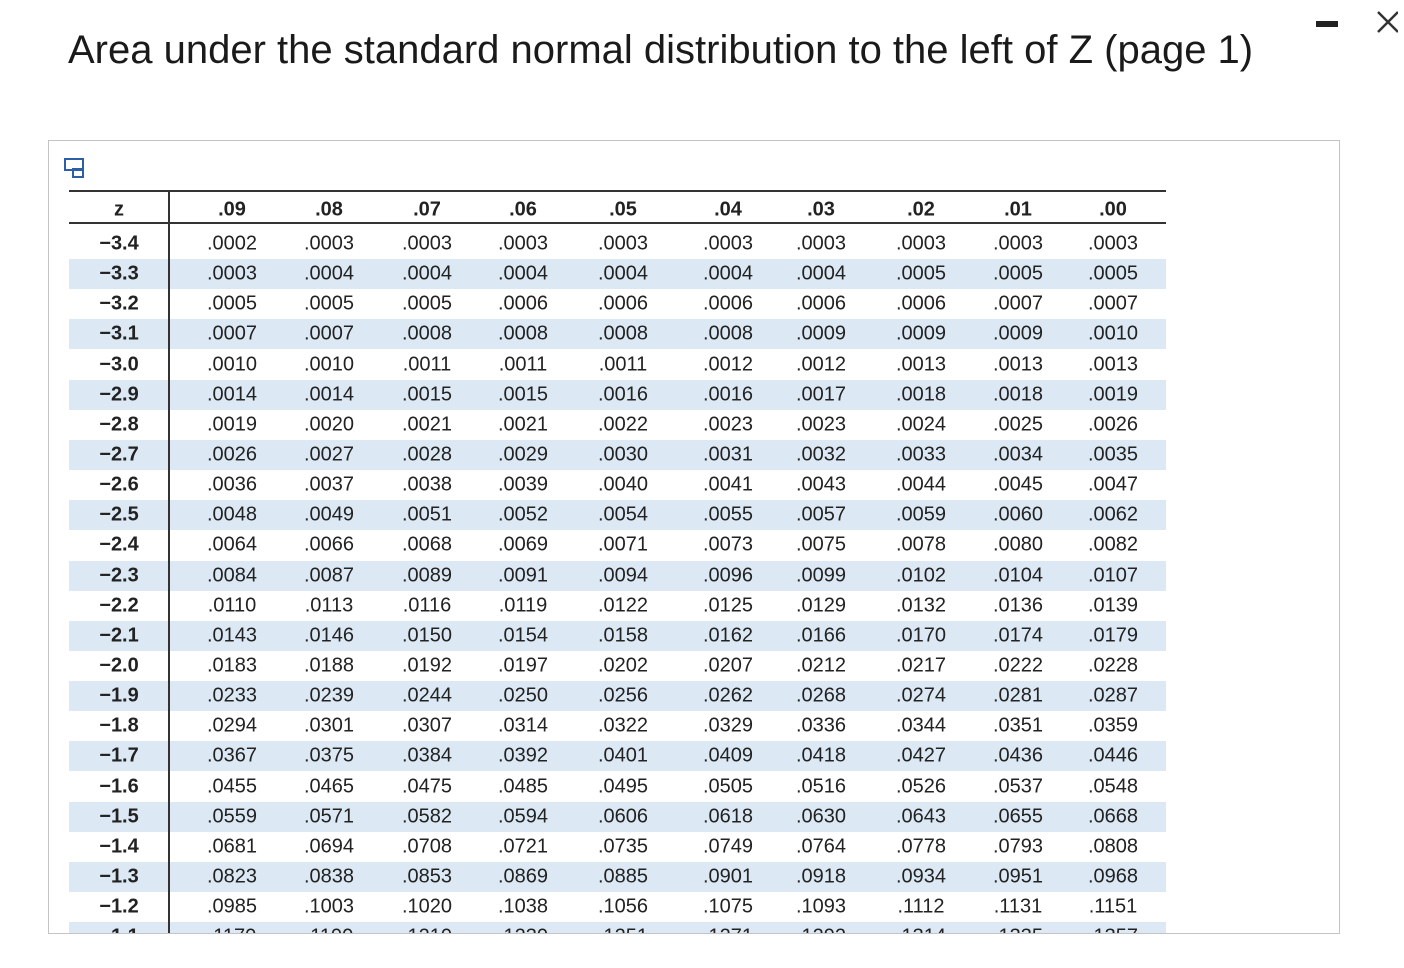 This screenshot has height=968, width=1404. What do you see at coordinates (1113, 544) in the screenshot?
I see `probability-cell: .0082` at bounding box center [1113, 544].